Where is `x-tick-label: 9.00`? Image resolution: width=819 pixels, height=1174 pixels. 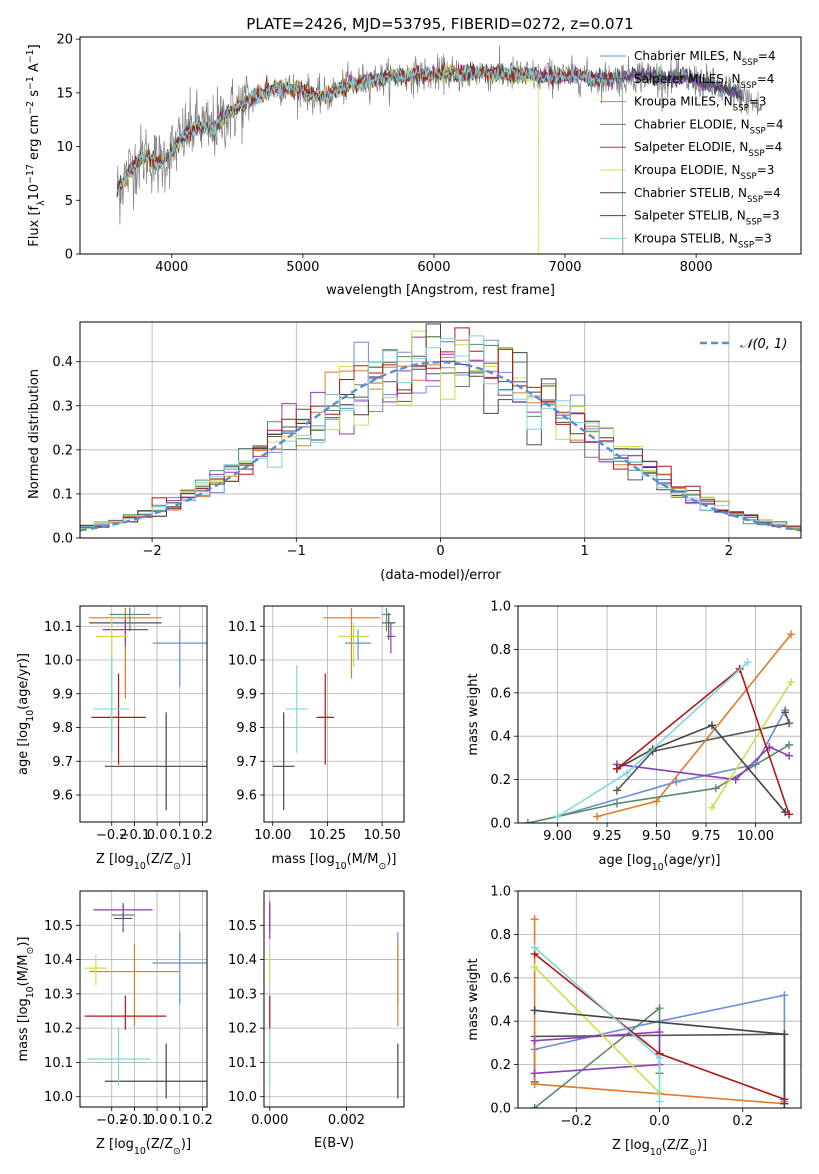
x-tick-label: 9.00 is located at coordinates (557, 836).